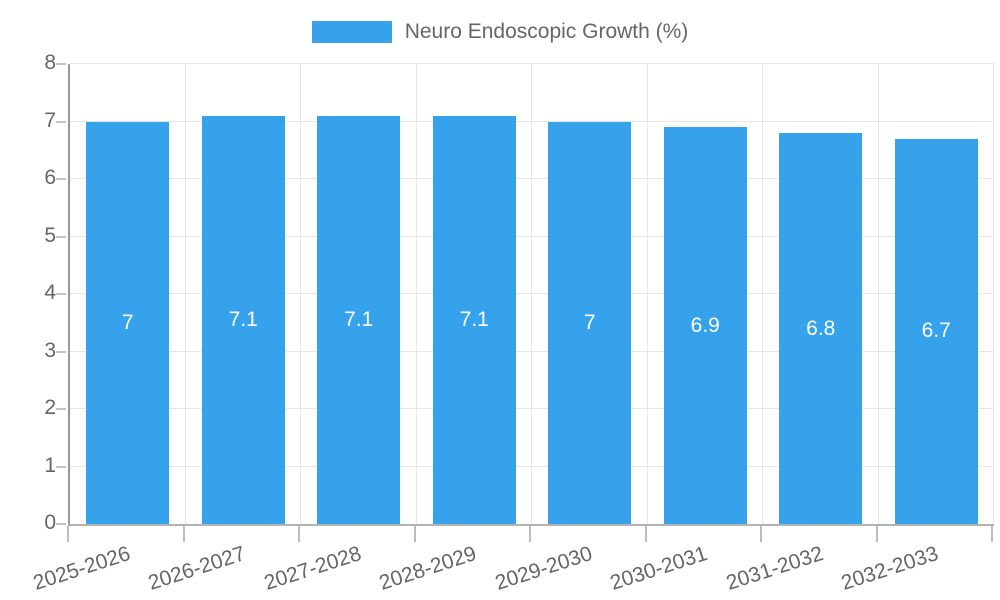 The width and height of the screenshot is (1000, 600). I want to click on y-tick-label: 7, so click(50, 120).